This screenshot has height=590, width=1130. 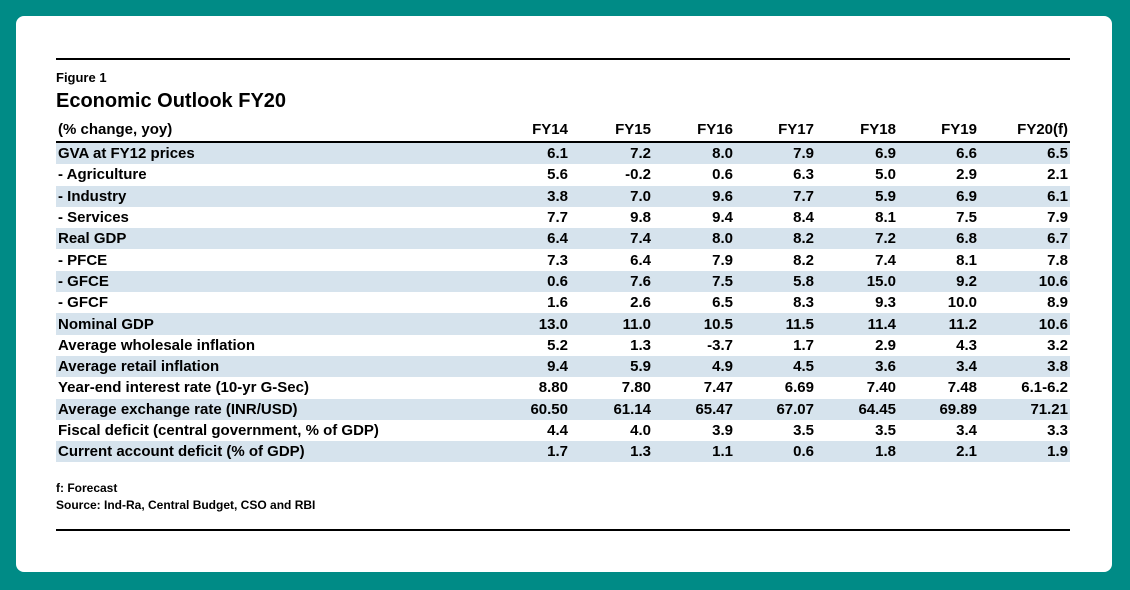 What do you see at coordinates (92, 239) in the screenshot?
I see `row-label: Real GDP` at bounding box center [92, 239].